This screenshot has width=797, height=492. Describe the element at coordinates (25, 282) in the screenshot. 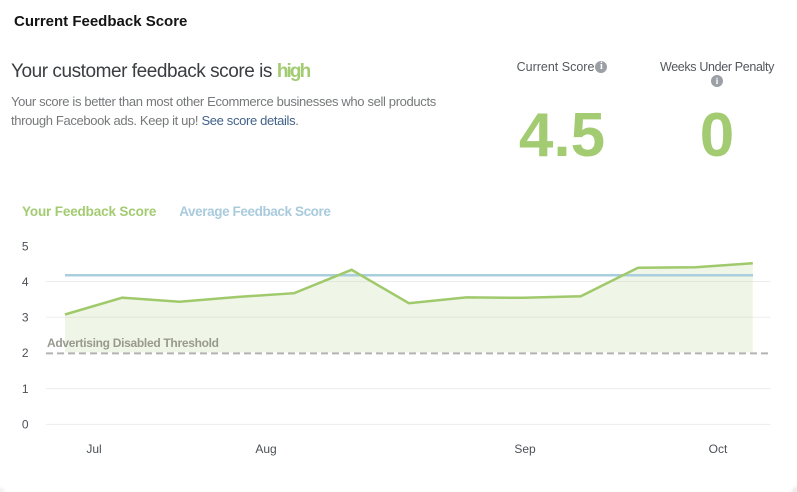

I see `svg-text: 4` at that location.